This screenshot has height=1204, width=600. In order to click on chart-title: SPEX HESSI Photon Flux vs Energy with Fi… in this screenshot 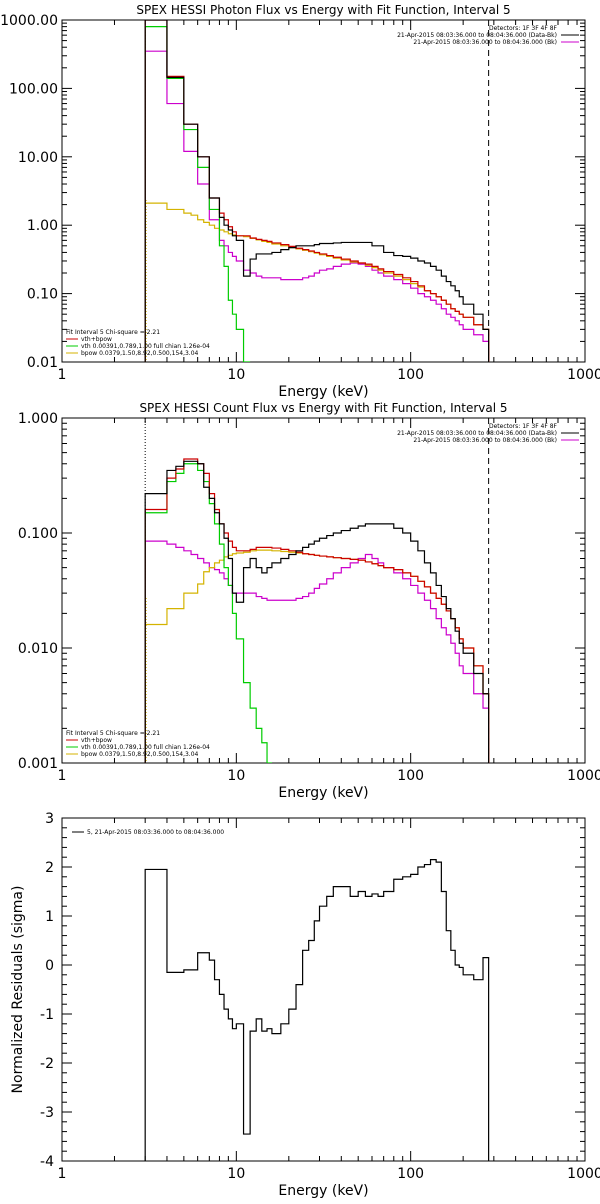, I will do `click(323, 10)`.